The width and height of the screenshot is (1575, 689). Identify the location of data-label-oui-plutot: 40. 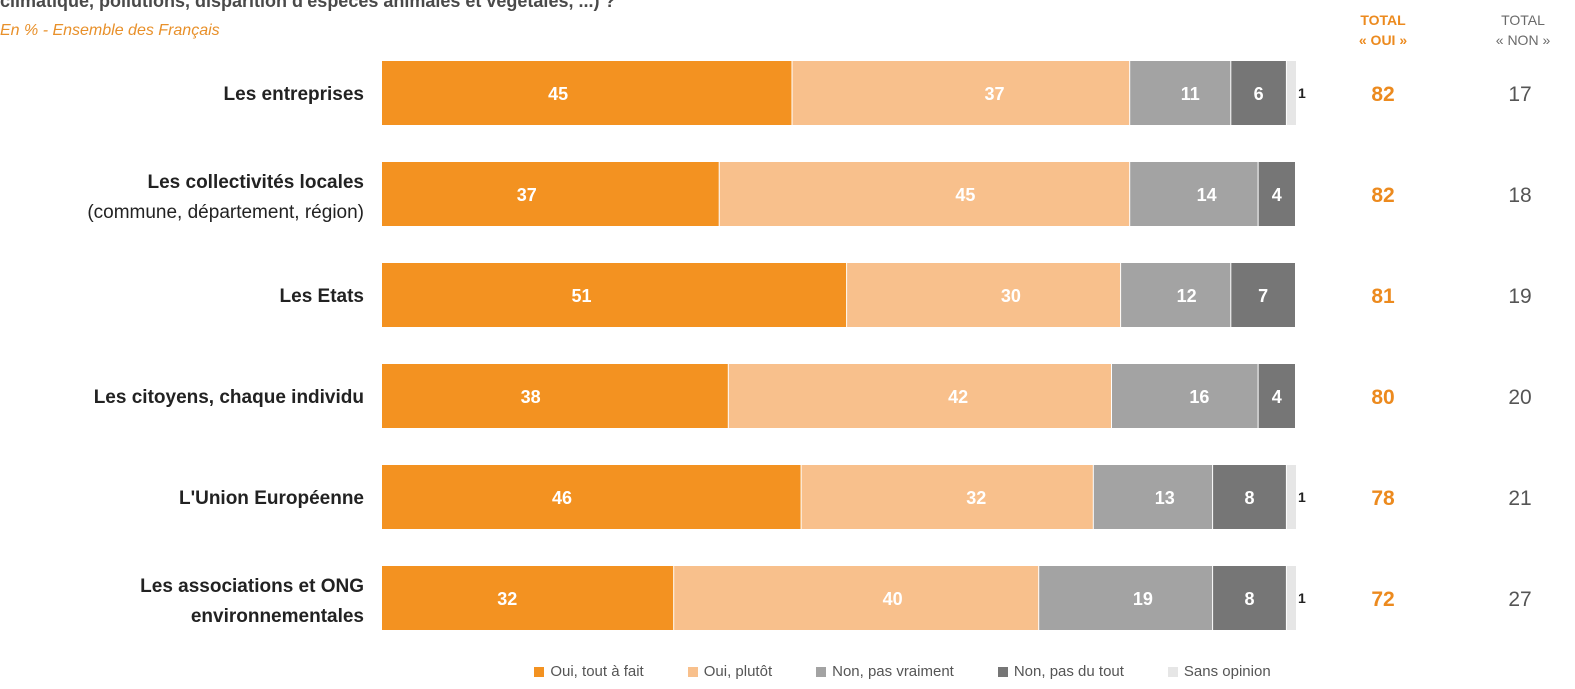
(893, 599).